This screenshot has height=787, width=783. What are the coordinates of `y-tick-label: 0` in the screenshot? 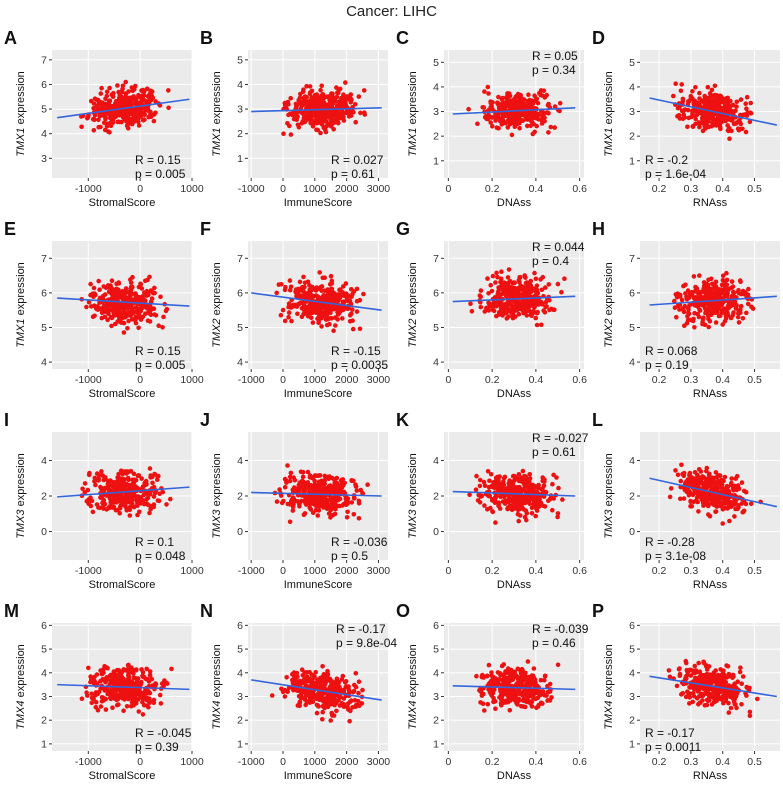 It's located at (44, 532).